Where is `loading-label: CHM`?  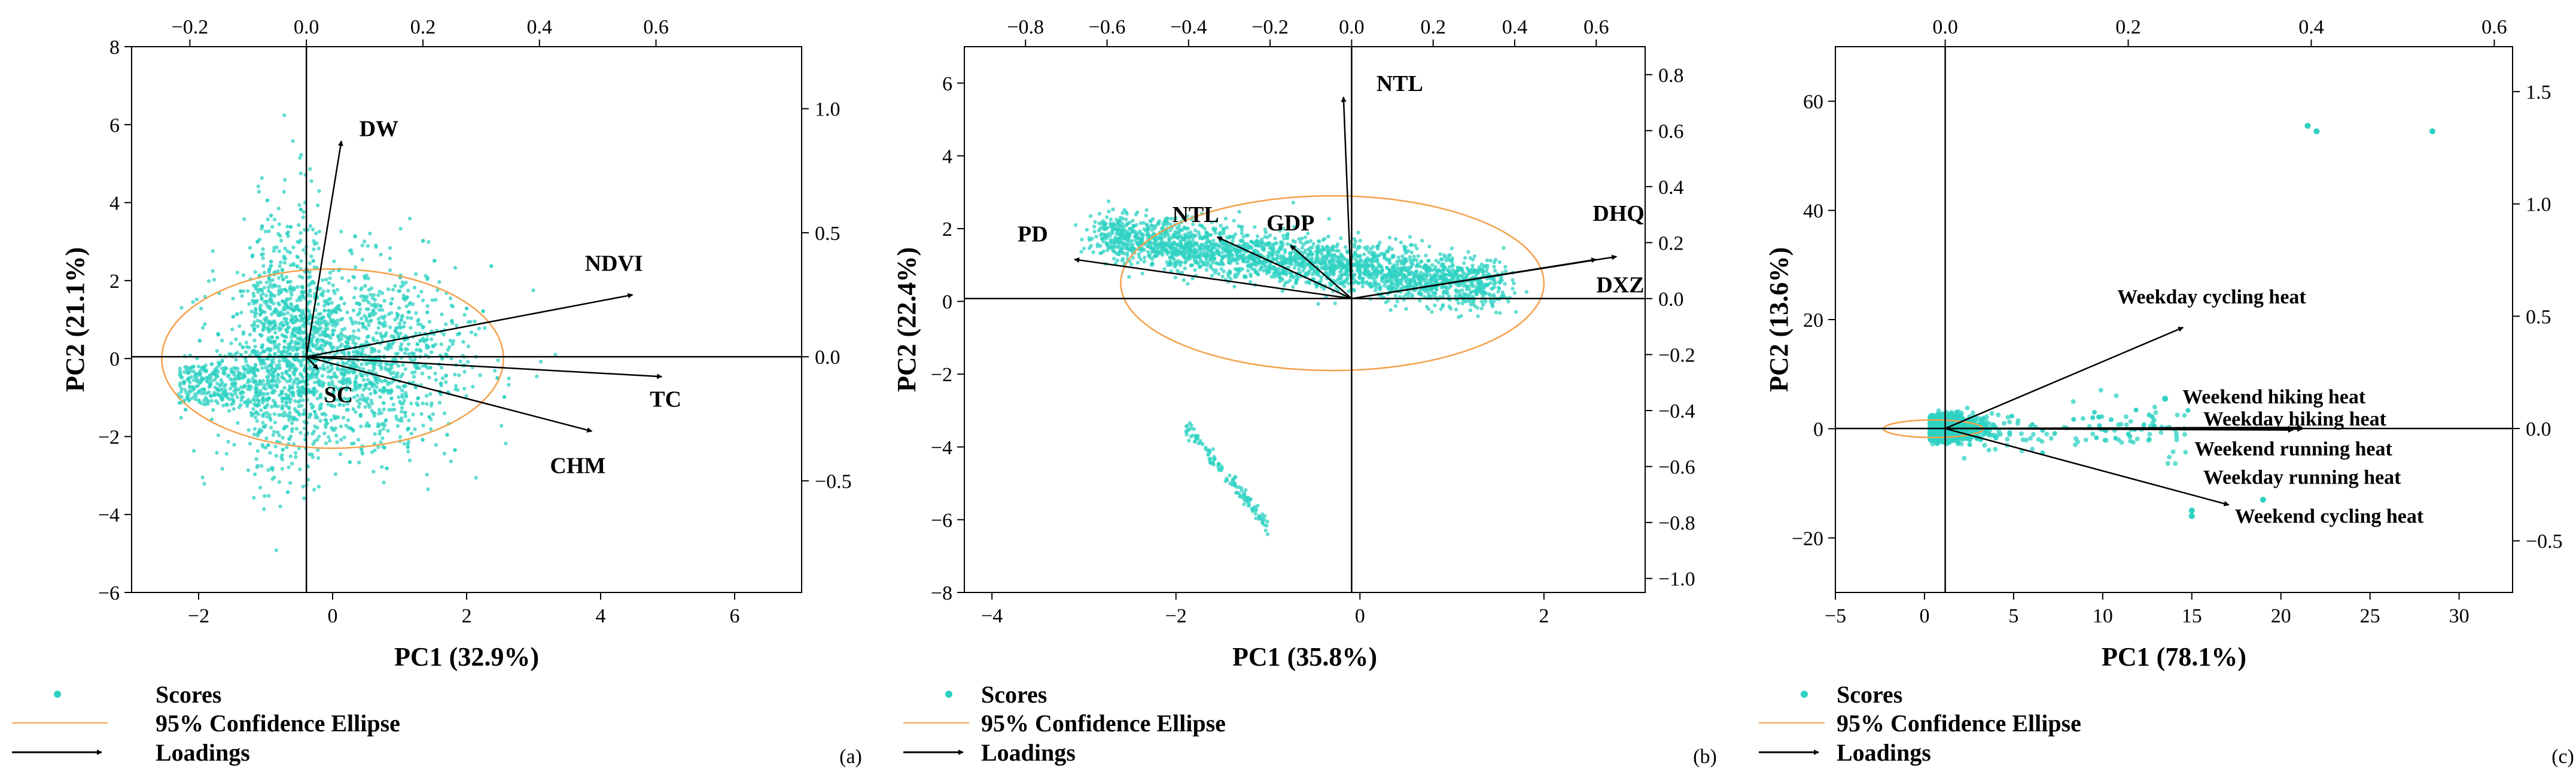 loading-label: CHM is located at coordinates (577, 466).